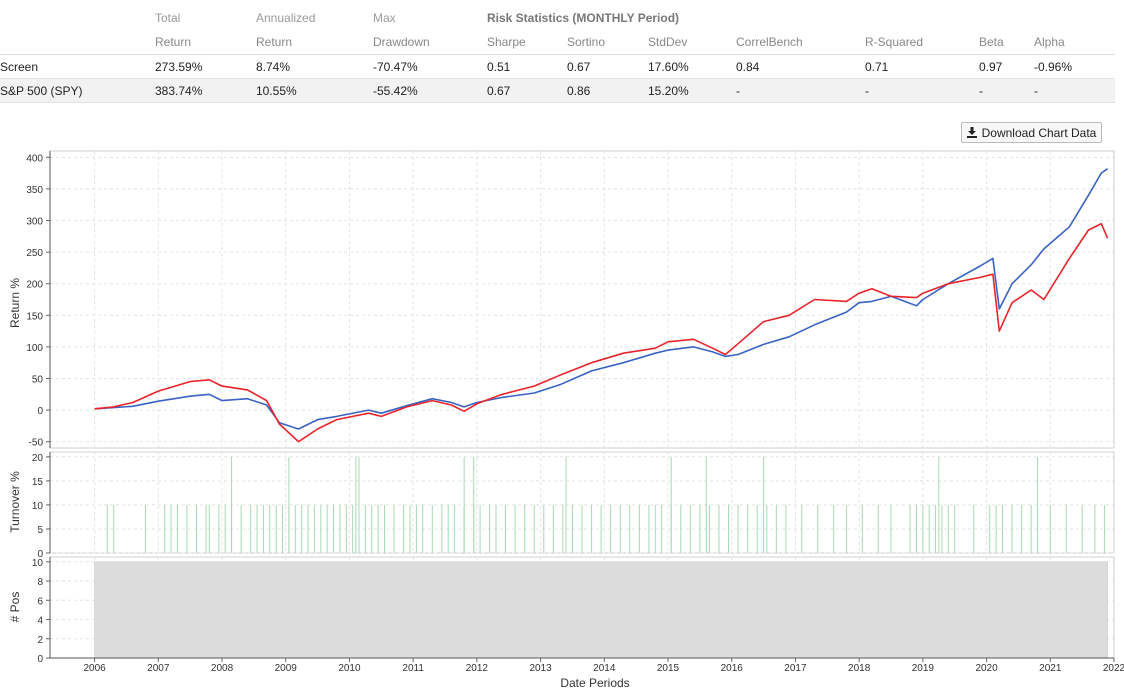  Describe the element at coordinates (583, 18) in the screenshot. I see `risk-statistics-heading: Risk Statistics (MONTHLY Period)` at that location.